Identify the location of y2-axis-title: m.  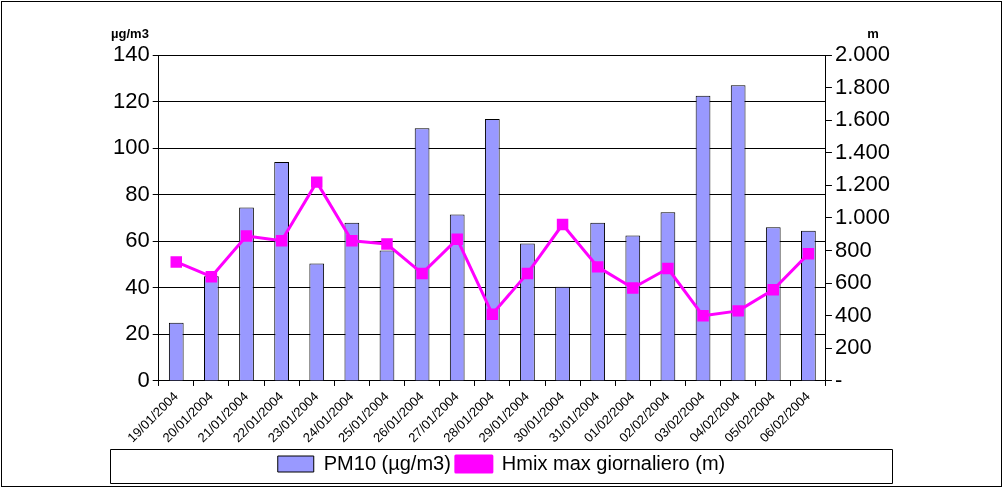
(873, 34).